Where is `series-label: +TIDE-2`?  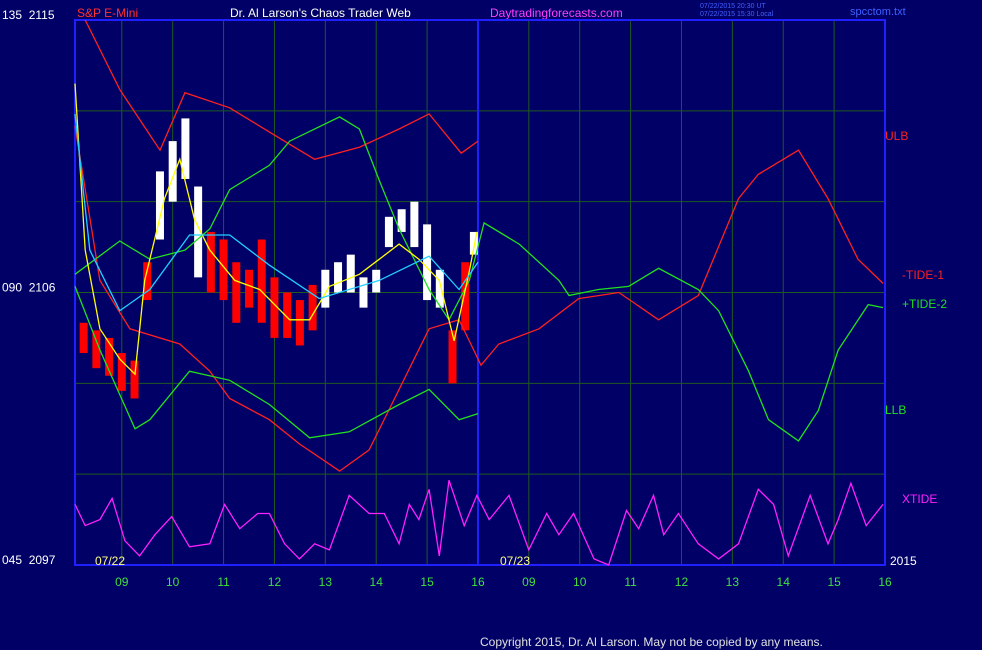 series-label: +TIDE-2 is located at coordinates (924, 304).